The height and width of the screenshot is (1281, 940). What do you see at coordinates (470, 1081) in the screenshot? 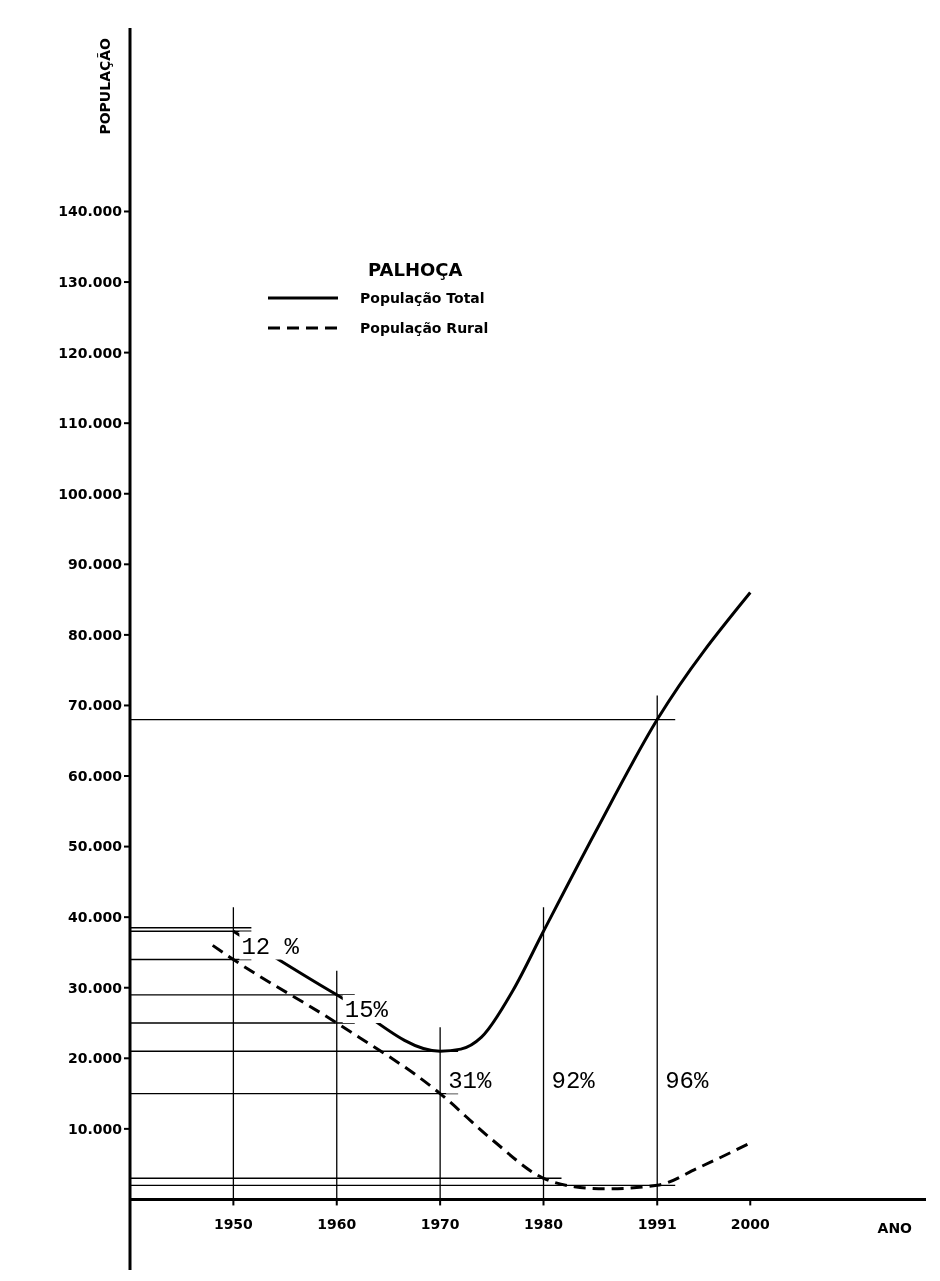
I see `annotation: 31%` at bounding box center [470, 1081].